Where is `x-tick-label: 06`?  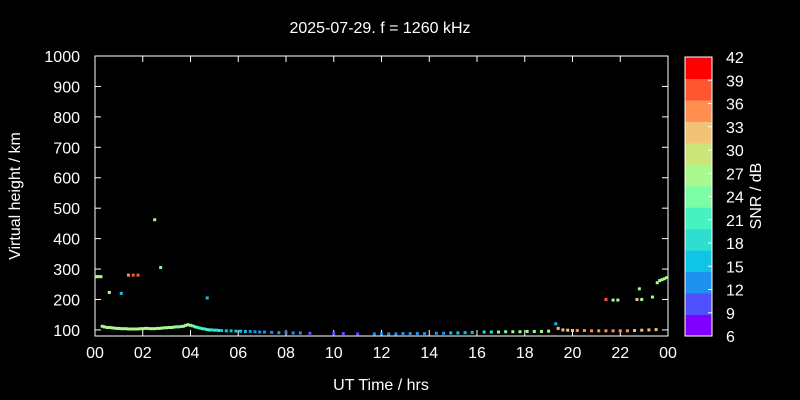
x-tick-label: 06 is located at coordinates (238, 353).